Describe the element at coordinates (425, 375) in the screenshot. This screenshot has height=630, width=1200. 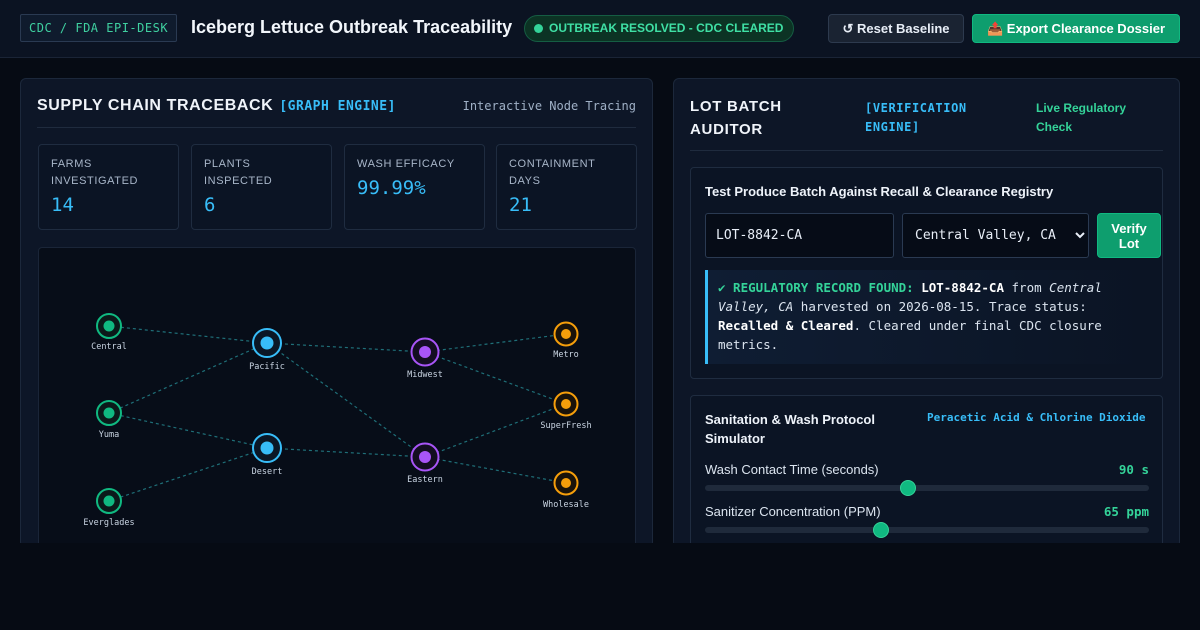
I see `node-label: Midwest` at that location.